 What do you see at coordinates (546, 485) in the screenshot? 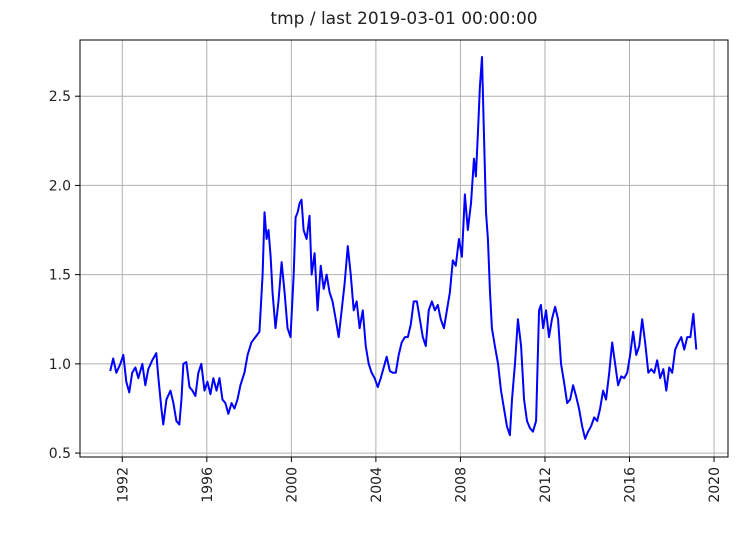
I see `x-tick-label: 2012` at bounding box center [546, 485].